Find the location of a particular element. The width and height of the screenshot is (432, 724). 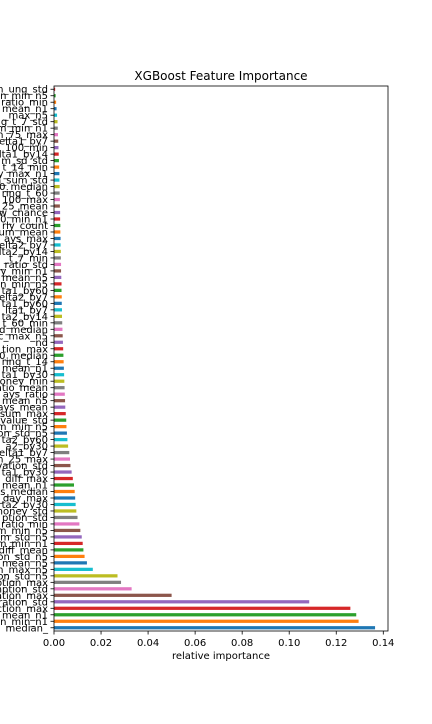

y-tick-label: nd is located at coordinates (41, 343).